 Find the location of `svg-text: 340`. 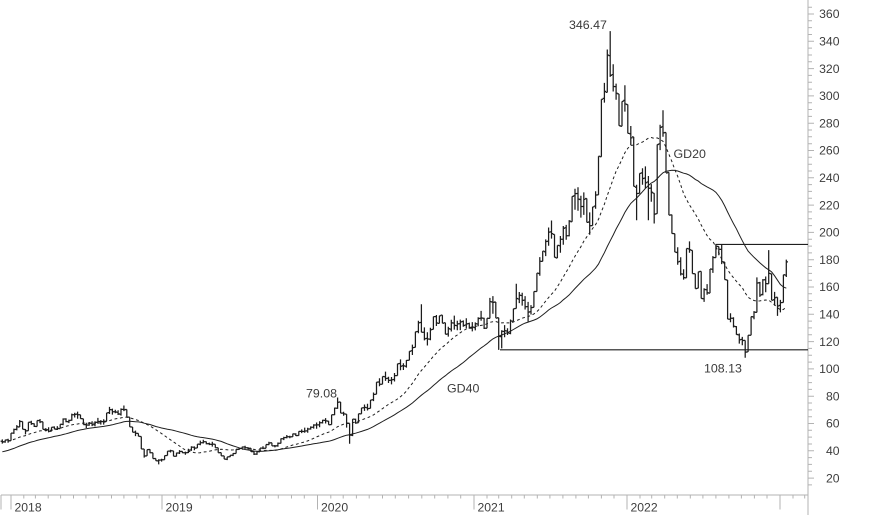

svg-text: 340 is located at coordinates (829, 42).